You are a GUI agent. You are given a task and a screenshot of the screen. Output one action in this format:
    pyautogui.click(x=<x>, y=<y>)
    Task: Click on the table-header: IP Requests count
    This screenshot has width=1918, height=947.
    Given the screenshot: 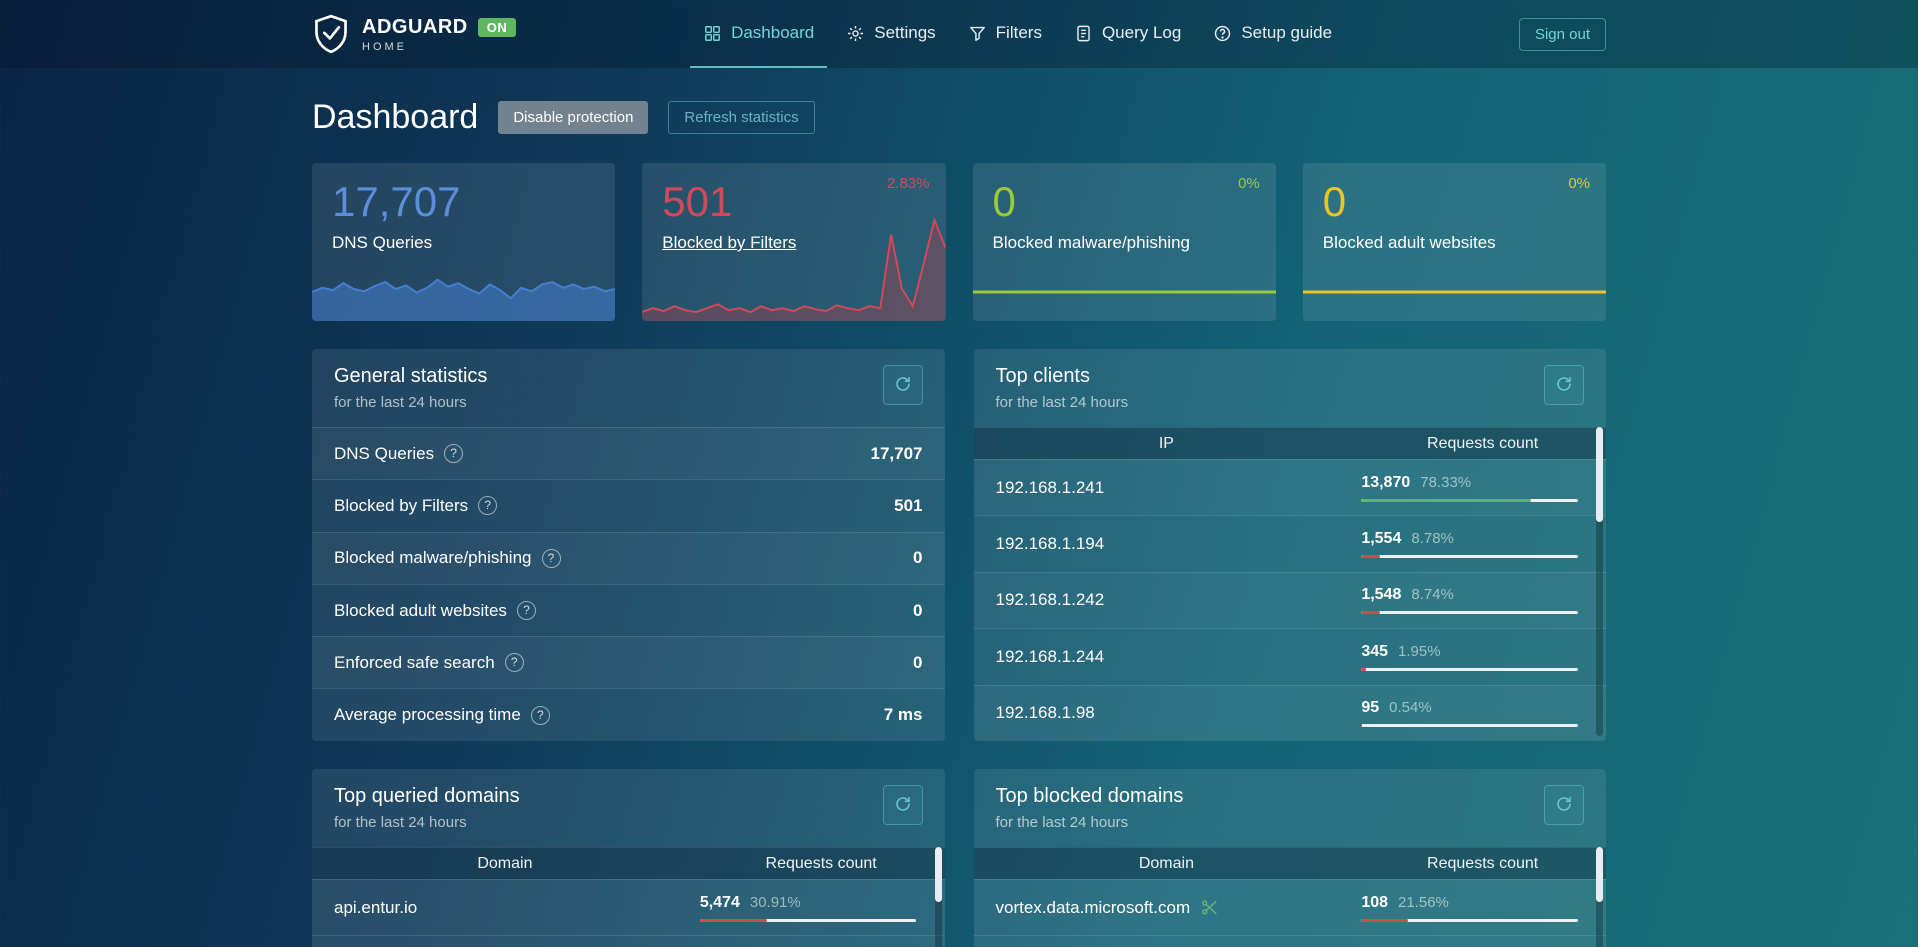 What is the action you would take?
    pyautogui.click(x=1289, y=443)
    